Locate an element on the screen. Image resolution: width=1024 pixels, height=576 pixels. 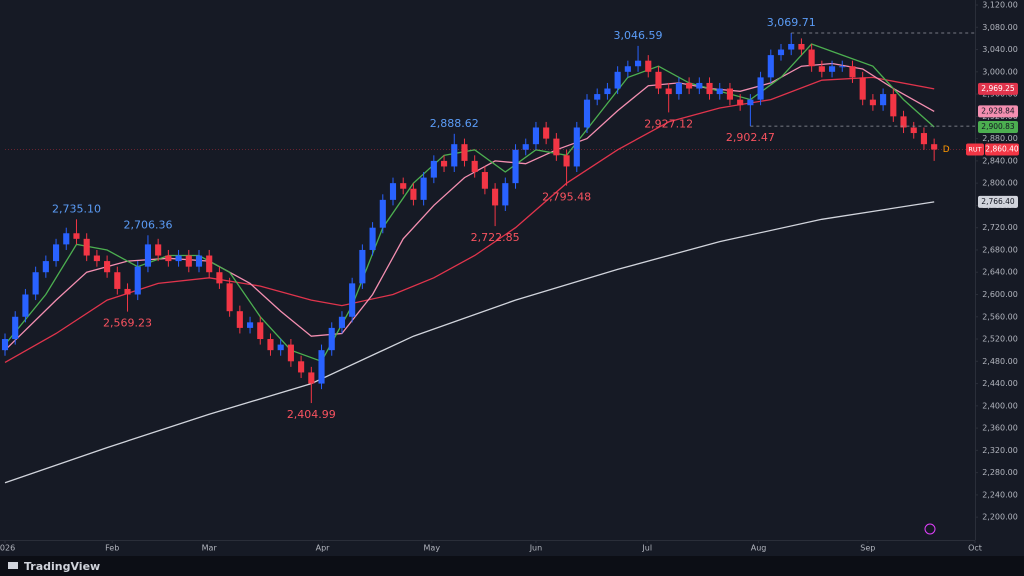
symbol-label: RUT is located at coordinates (974, 150).